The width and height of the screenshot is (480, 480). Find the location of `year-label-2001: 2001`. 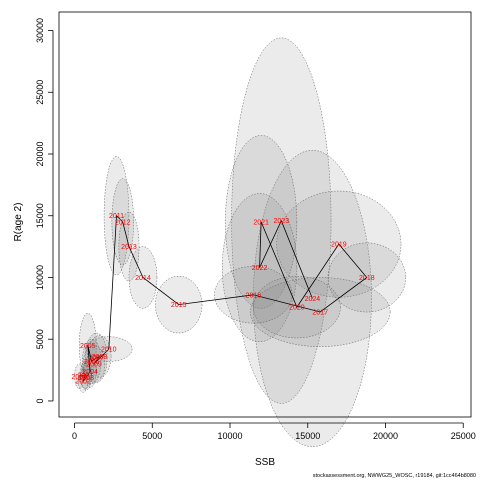

year-label-2001: 2001 is located at coordinates (86, 376).